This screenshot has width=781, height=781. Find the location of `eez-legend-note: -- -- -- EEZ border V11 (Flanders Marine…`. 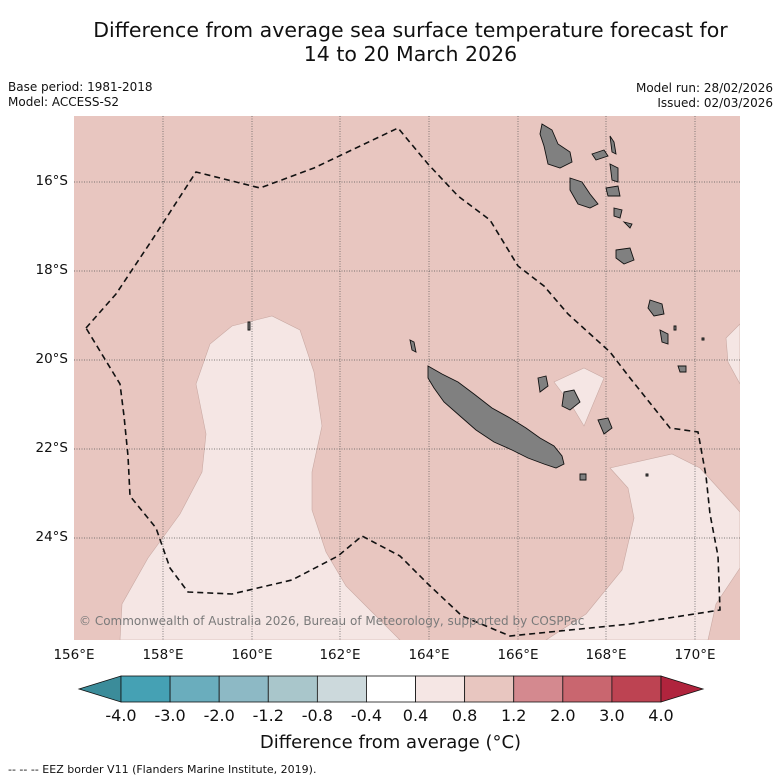

eez-legend-note: -- -- -- EEZ border V11 (Flanders Marine… is located at coordinates (162, 769).